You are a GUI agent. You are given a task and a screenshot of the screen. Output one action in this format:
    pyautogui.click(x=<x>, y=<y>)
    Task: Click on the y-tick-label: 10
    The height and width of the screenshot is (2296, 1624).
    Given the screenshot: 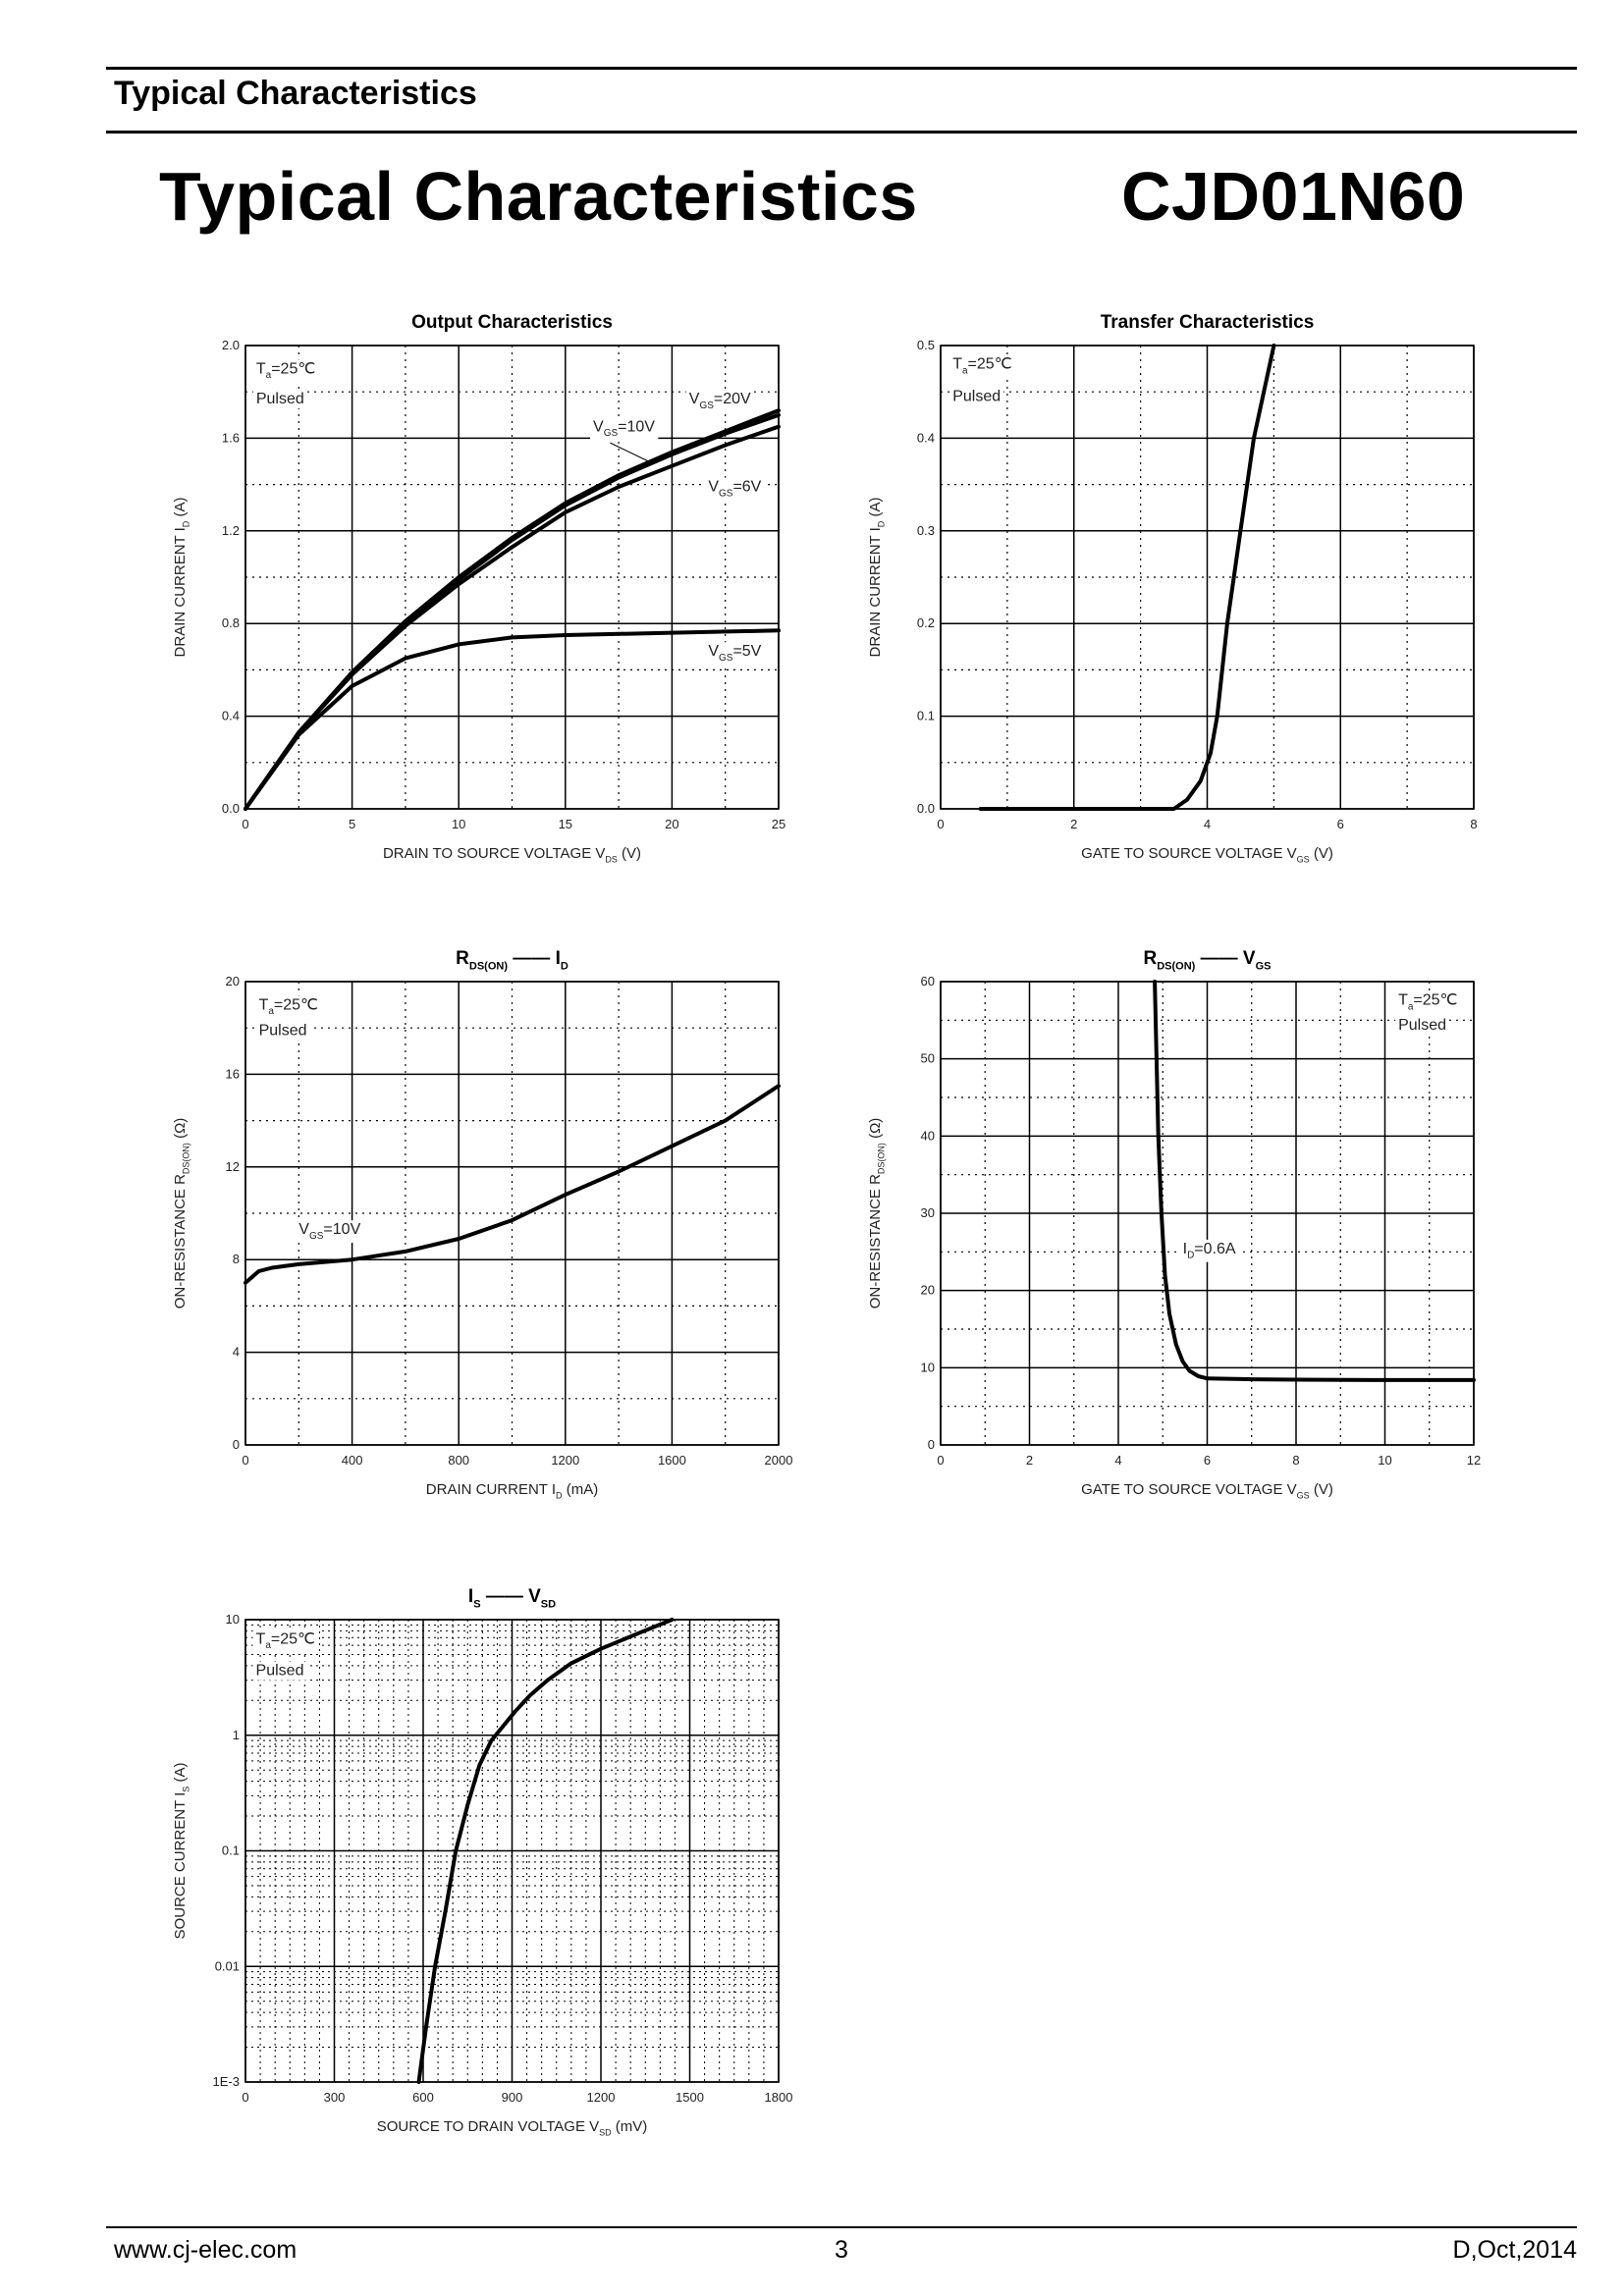 What is the action you would take?
    pyautogui.click(x=233, y=1619)
    